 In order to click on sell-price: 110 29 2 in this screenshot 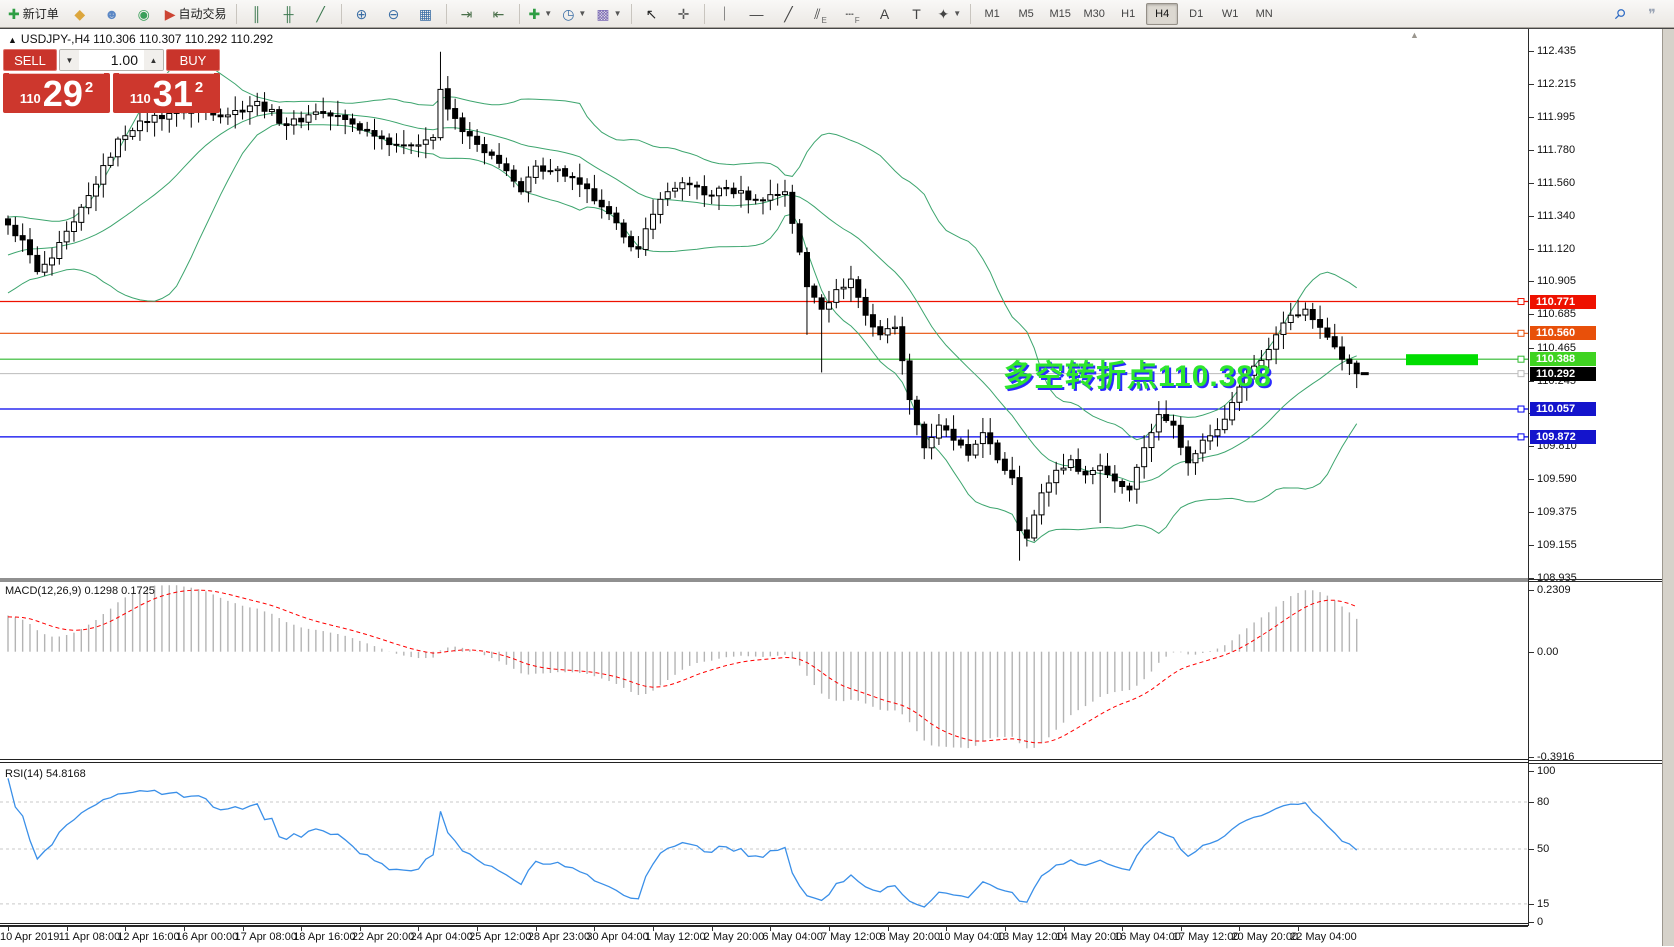, I will do `click(56, 93)`.